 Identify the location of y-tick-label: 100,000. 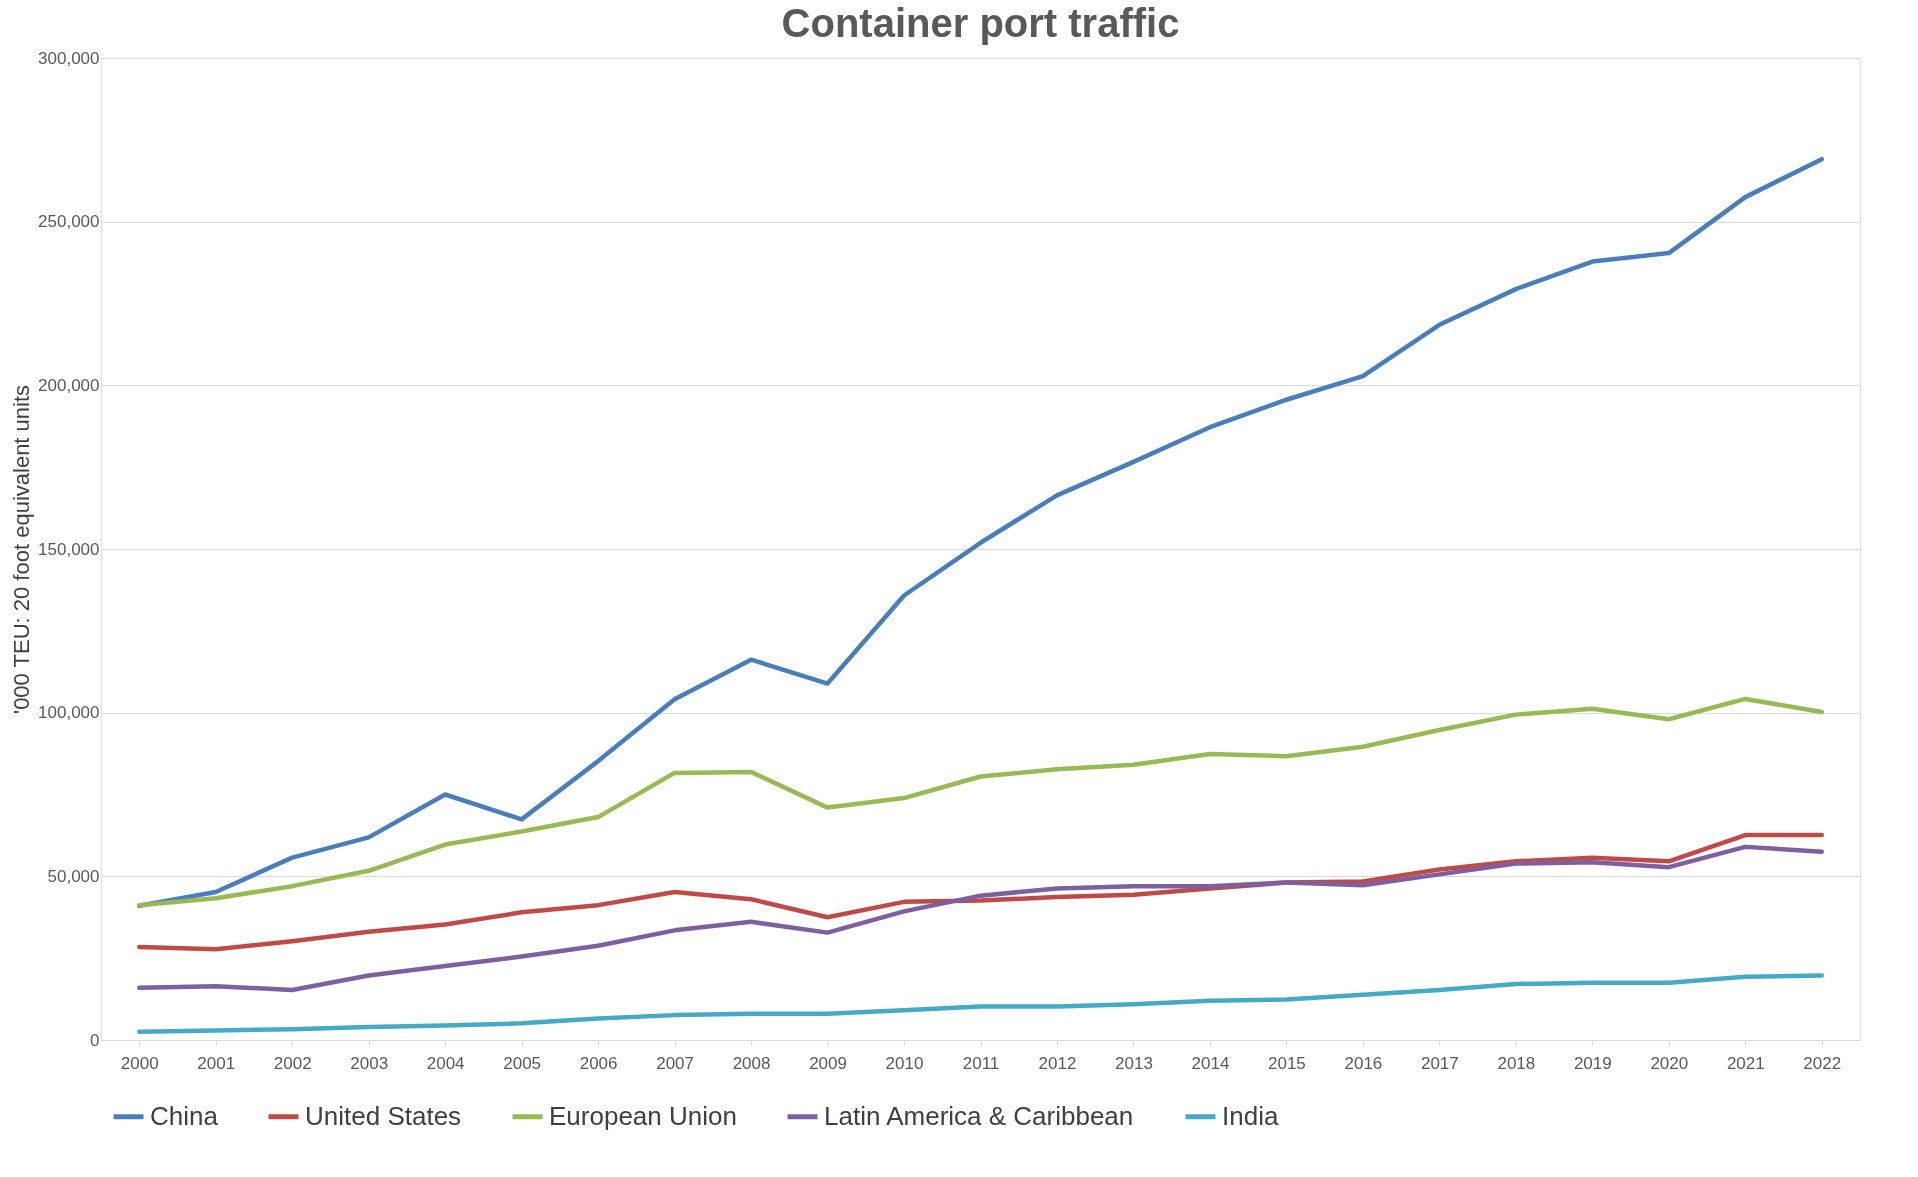
(69, 713).